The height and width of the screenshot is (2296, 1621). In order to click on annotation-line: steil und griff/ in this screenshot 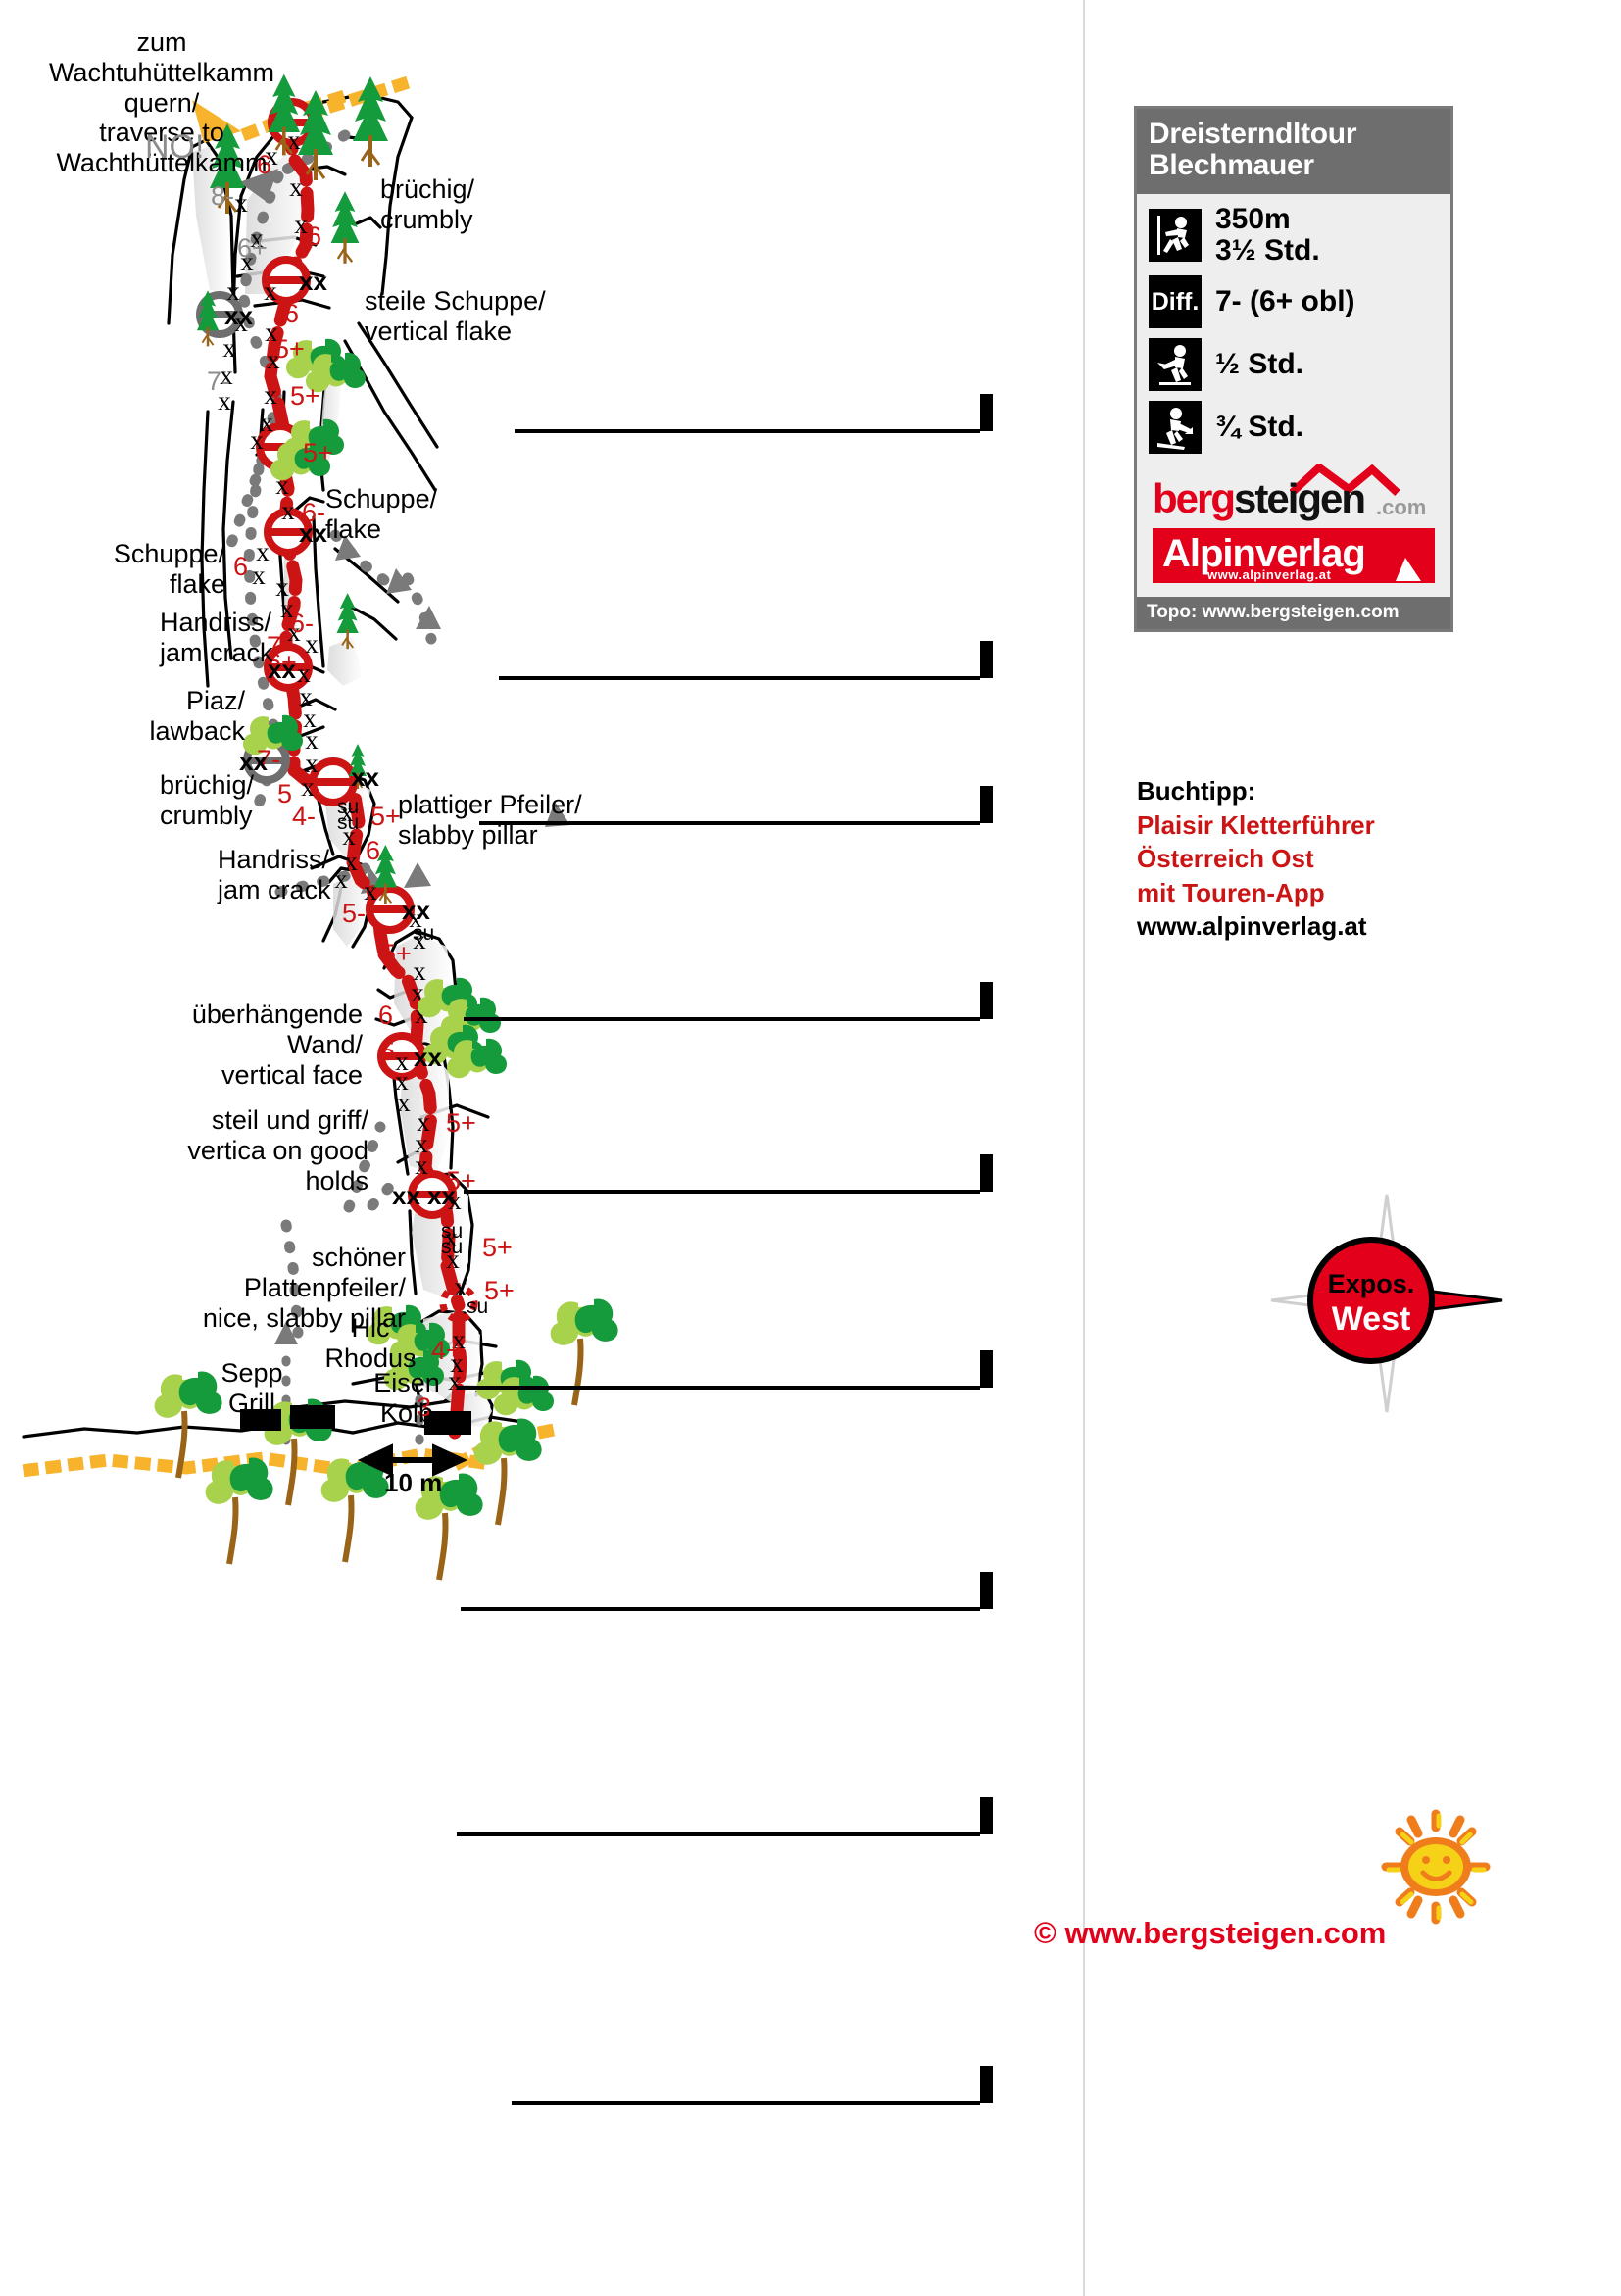, I will do `click(290, 1120)`.